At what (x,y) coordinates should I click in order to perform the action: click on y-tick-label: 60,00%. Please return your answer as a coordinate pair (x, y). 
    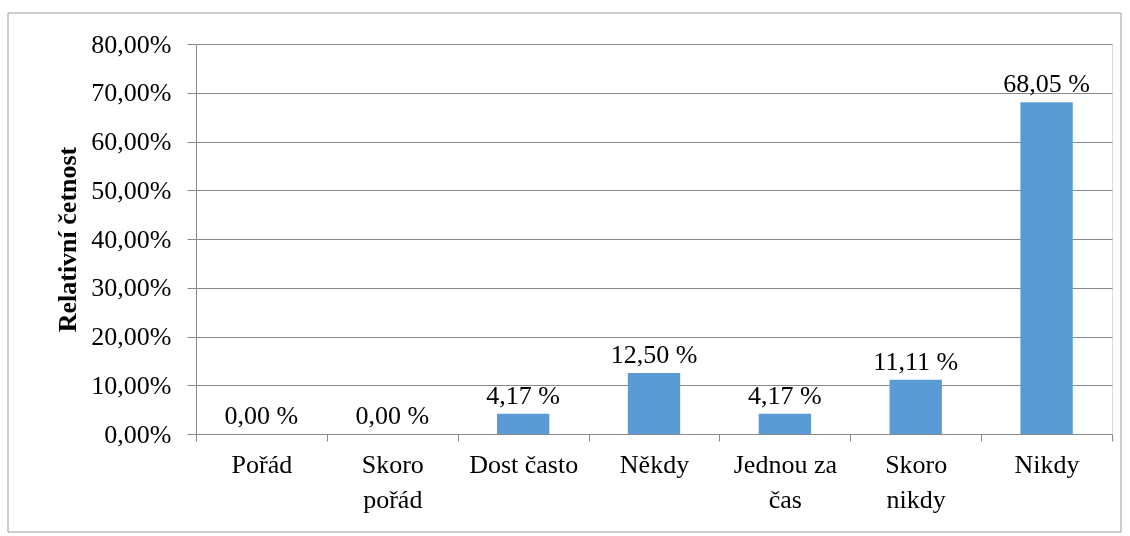
    Looking at the image, I should click on (131, 141).